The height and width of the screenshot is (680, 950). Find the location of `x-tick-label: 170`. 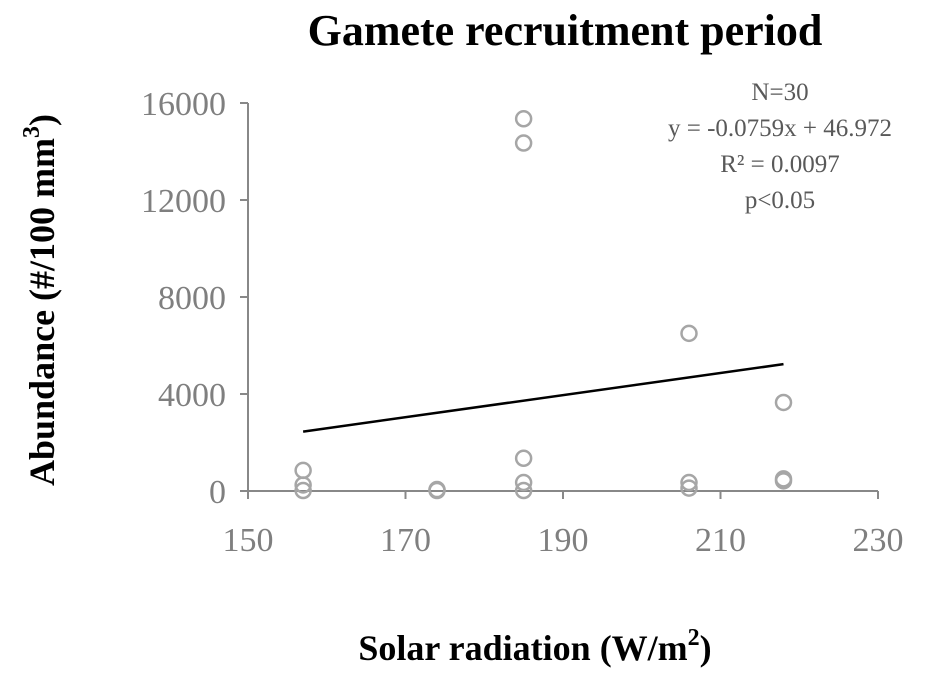

x-tick-label: 170 is located at coordinates (405, 540).